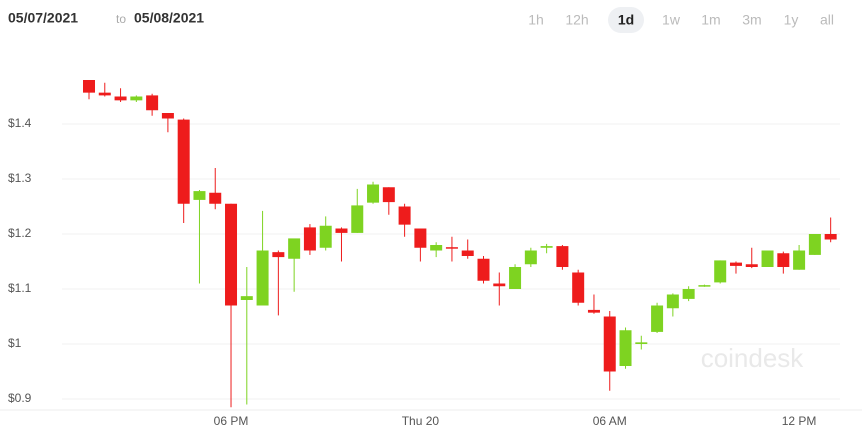  What do you see at coordinates (799, 421) in the screenshot?
I see `x-tick-label: 12 PM` at bounding box center [799, 421].